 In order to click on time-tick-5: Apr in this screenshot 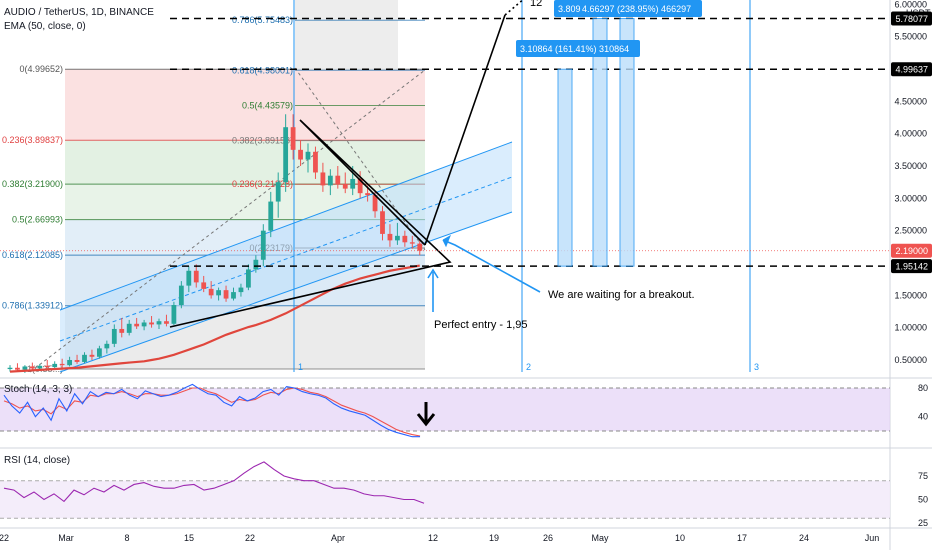, I will do `click(338, 538)`.